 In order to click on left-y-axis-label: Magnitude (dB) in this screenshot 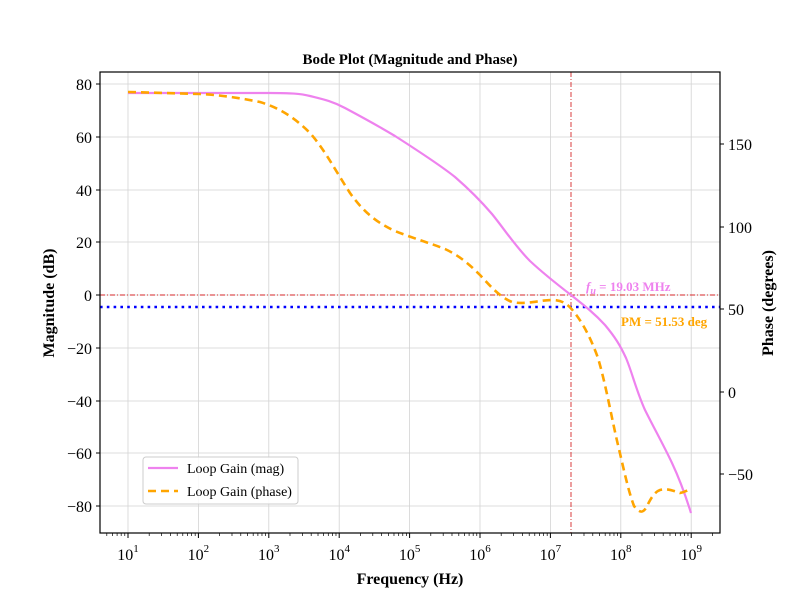, I will do `click(49, 303)`.